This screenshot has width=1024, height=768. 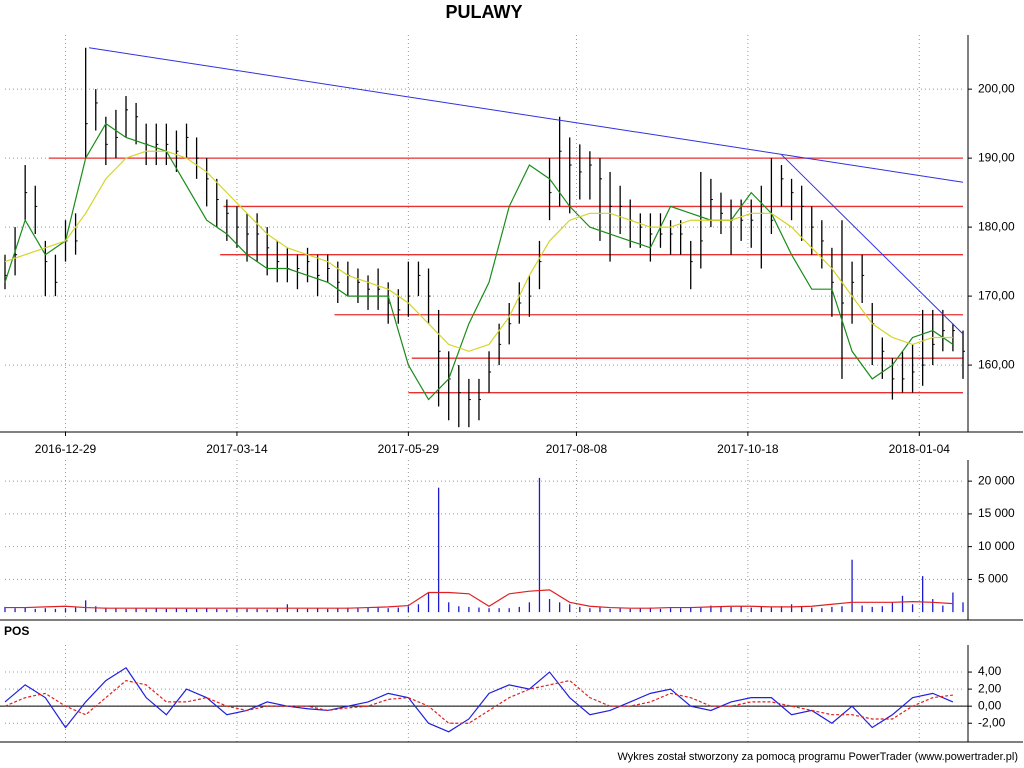 What do you see at coordinates (996, 88) in the screenshot?
I see `y-tick-label: 200,00` at bounding box center [996, 88].